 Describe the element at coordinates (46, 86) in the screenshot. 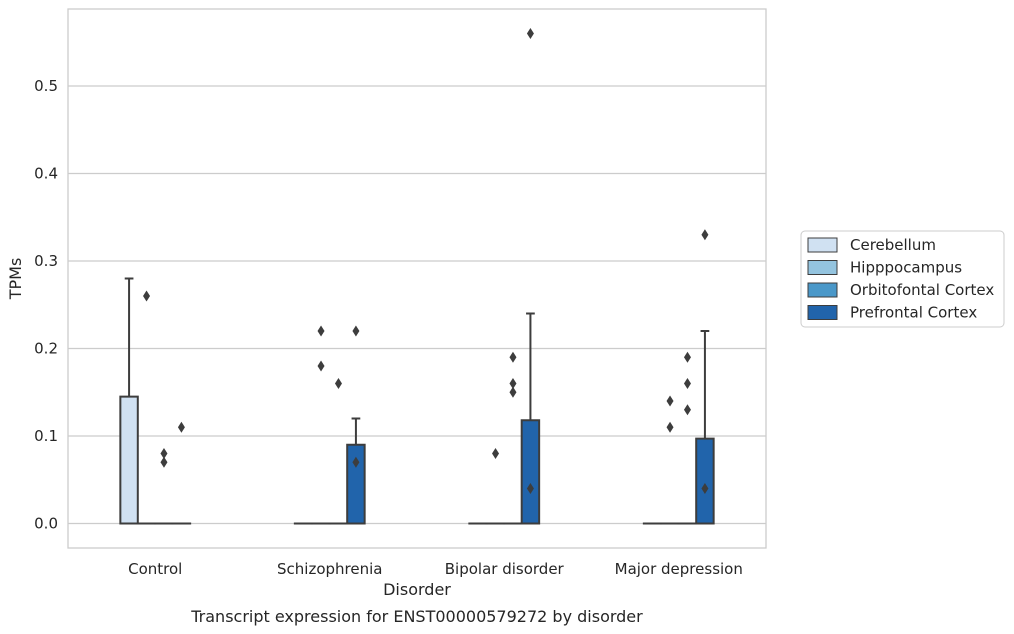

I see `y-tick-label: 0.5` at that location.